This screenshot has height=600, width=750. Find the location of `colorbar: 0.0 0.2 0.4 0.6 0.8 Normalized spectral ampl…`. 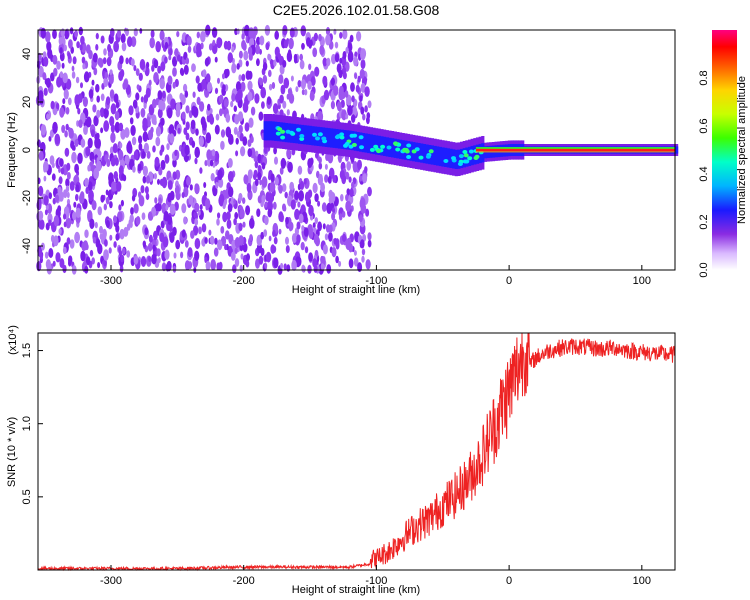

colorbar: 0.0 0.2 0.4 0.6 0.8 Normalized spectral ampl… is located at coordinates (723, 154).